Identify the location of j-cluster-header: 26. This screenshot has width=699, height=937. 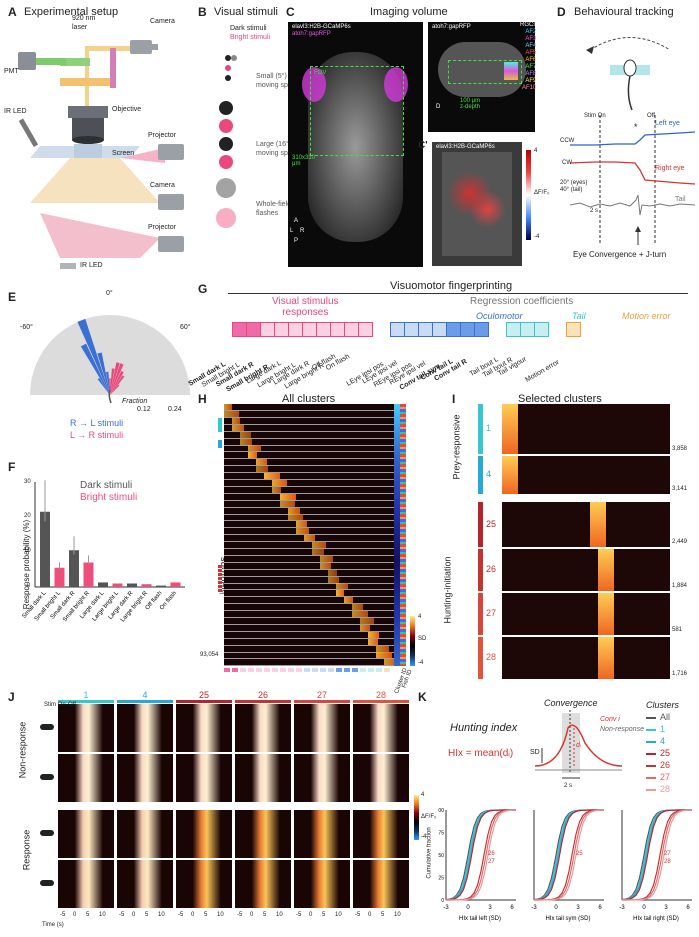
(263, 696).